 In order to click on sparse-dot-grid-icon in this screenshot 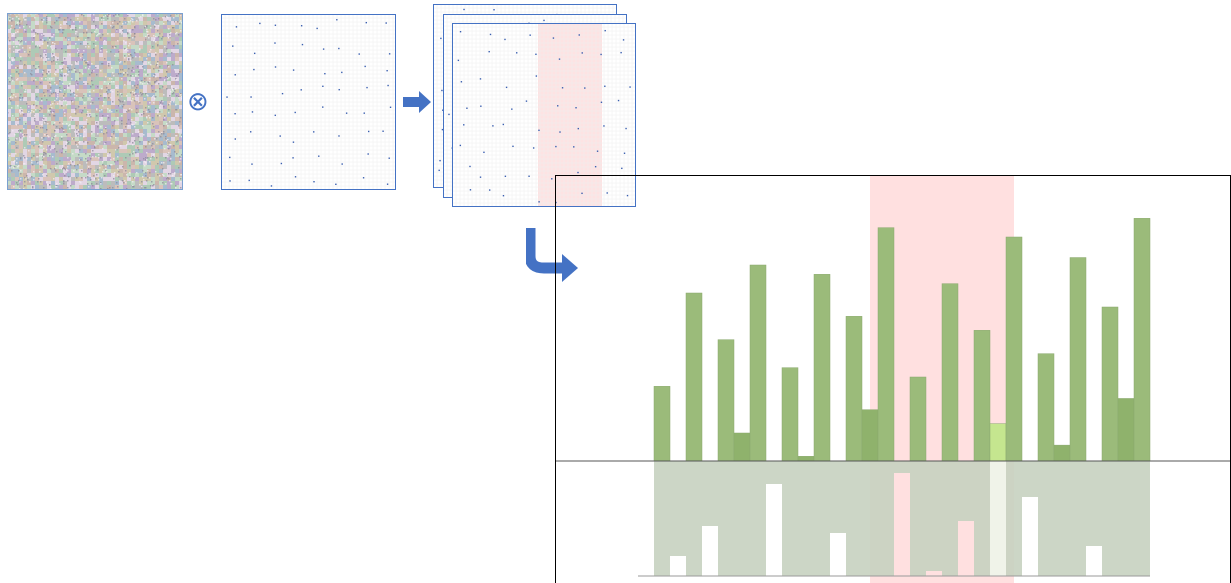, I will do `click(308, 102)`.